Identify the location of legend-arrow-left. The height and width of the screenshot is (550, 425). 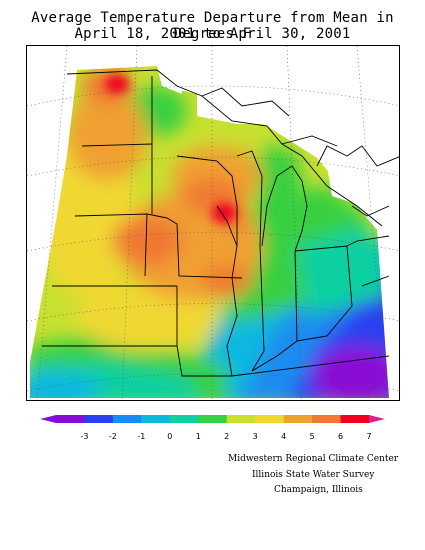
(48, 419).